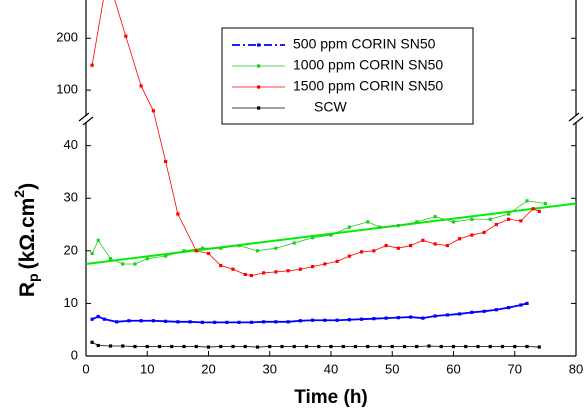  I want to click on y-label-unit: (kΩ.cm, so click(27, 234).